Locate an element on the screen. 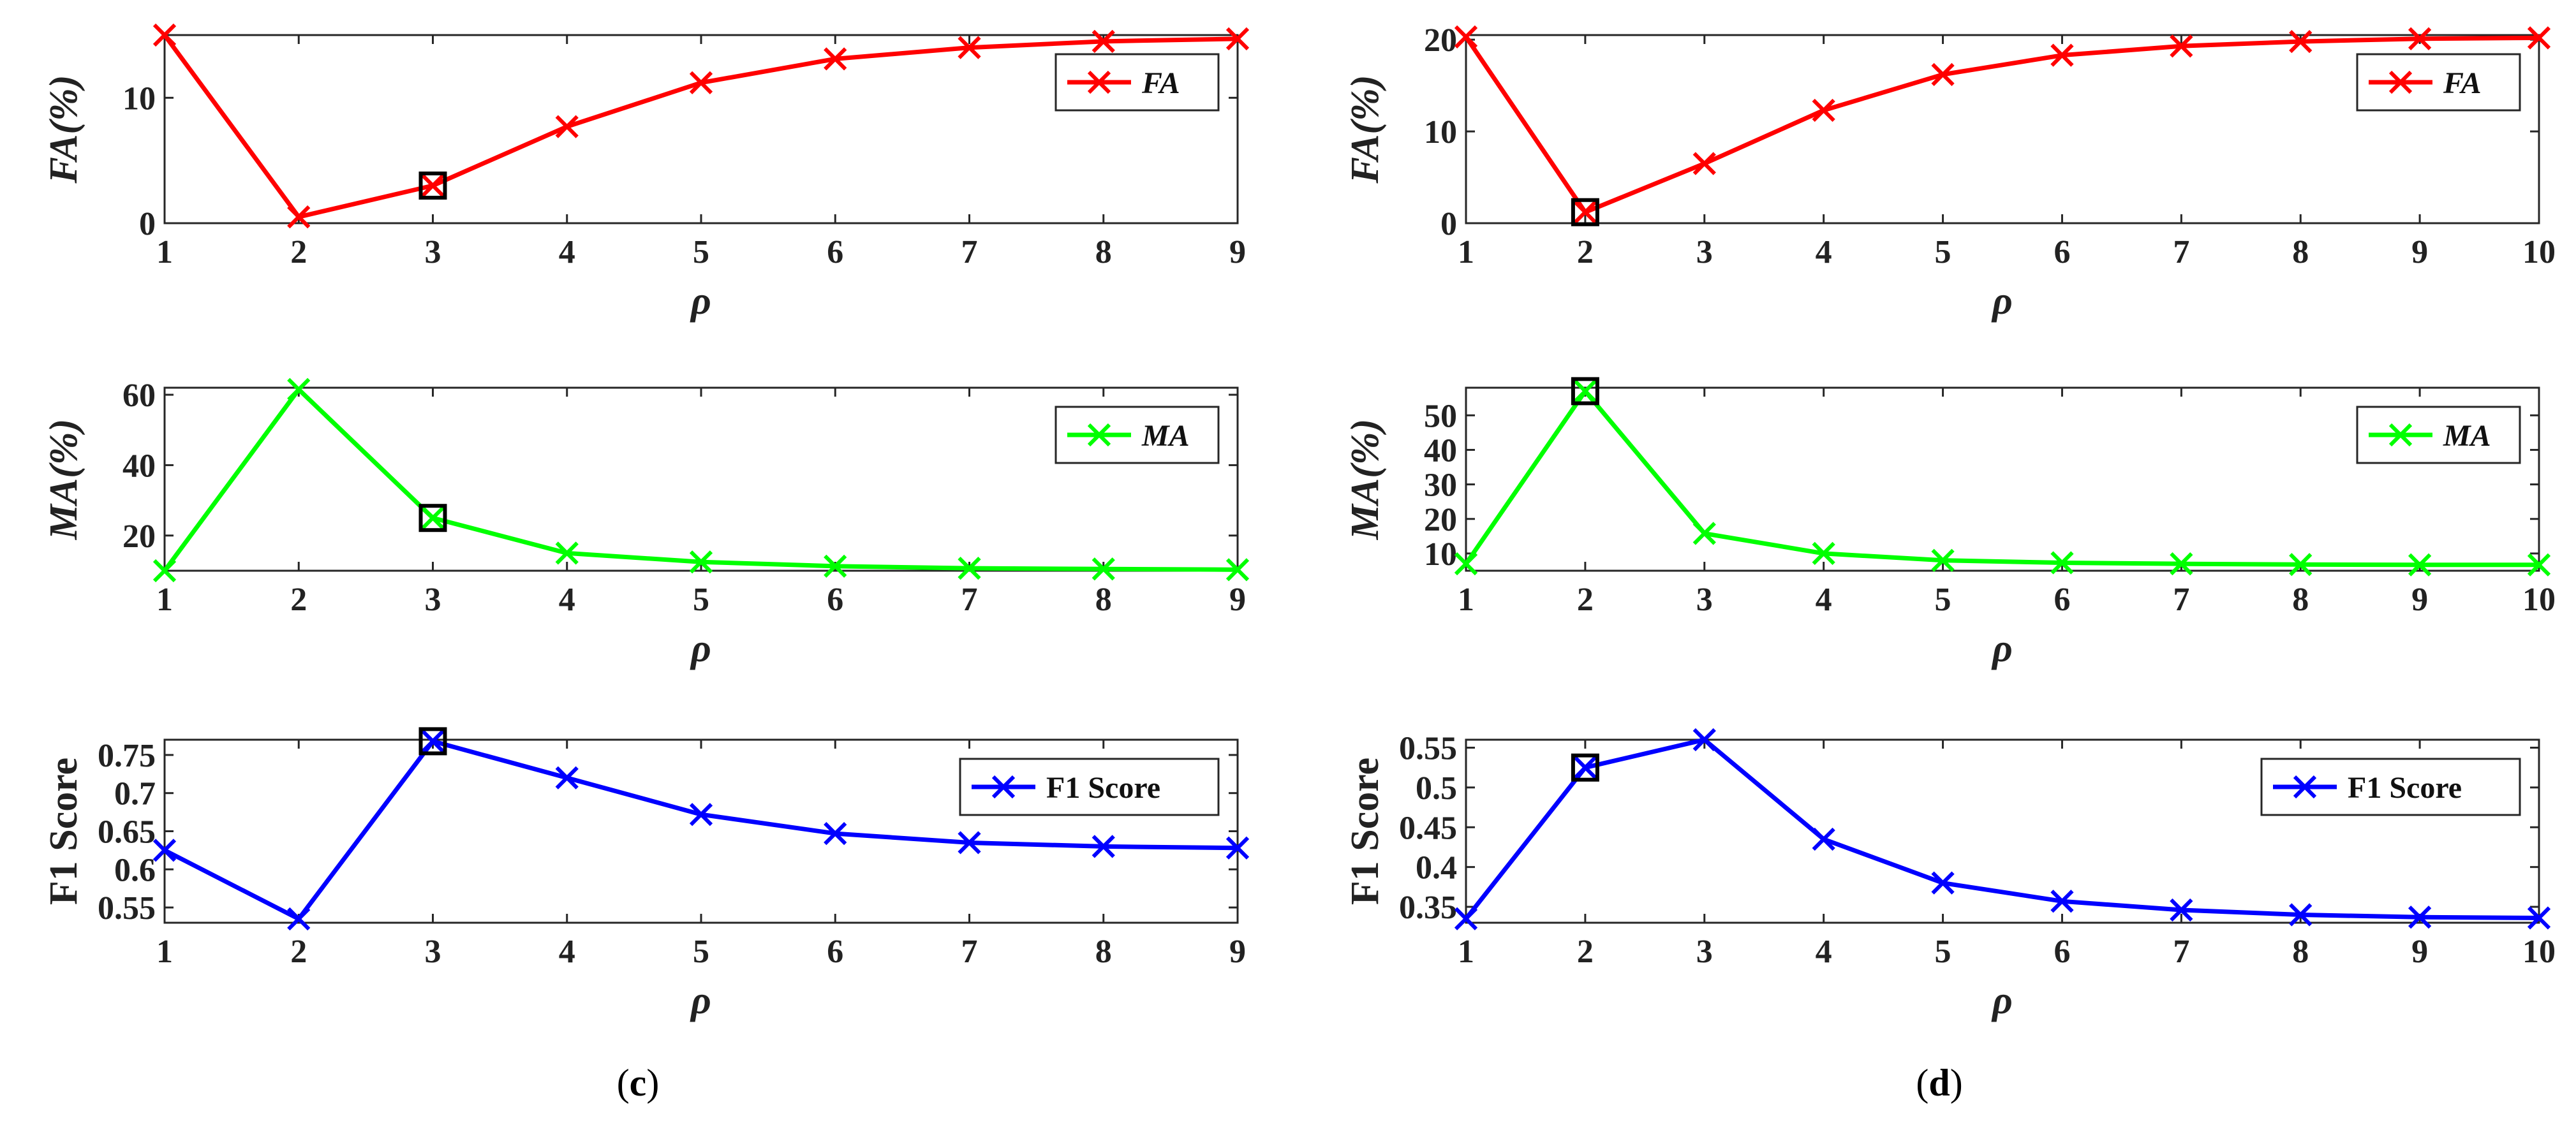 This screenshot has height=1137, width=2576. y-tick-label: 30 is located at coordinates (1440, 485).